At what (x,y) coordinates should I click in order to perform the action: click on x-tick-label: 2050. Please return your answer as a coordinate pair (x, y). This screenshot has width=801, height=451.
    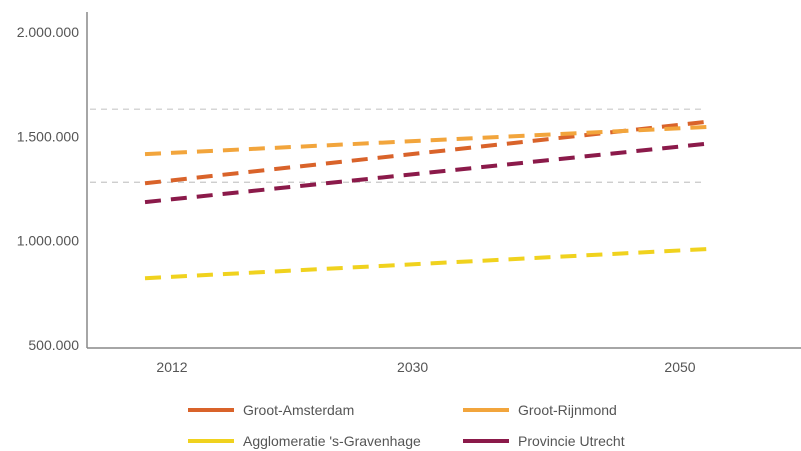
    Looking at the image, I should click on (679, 367).